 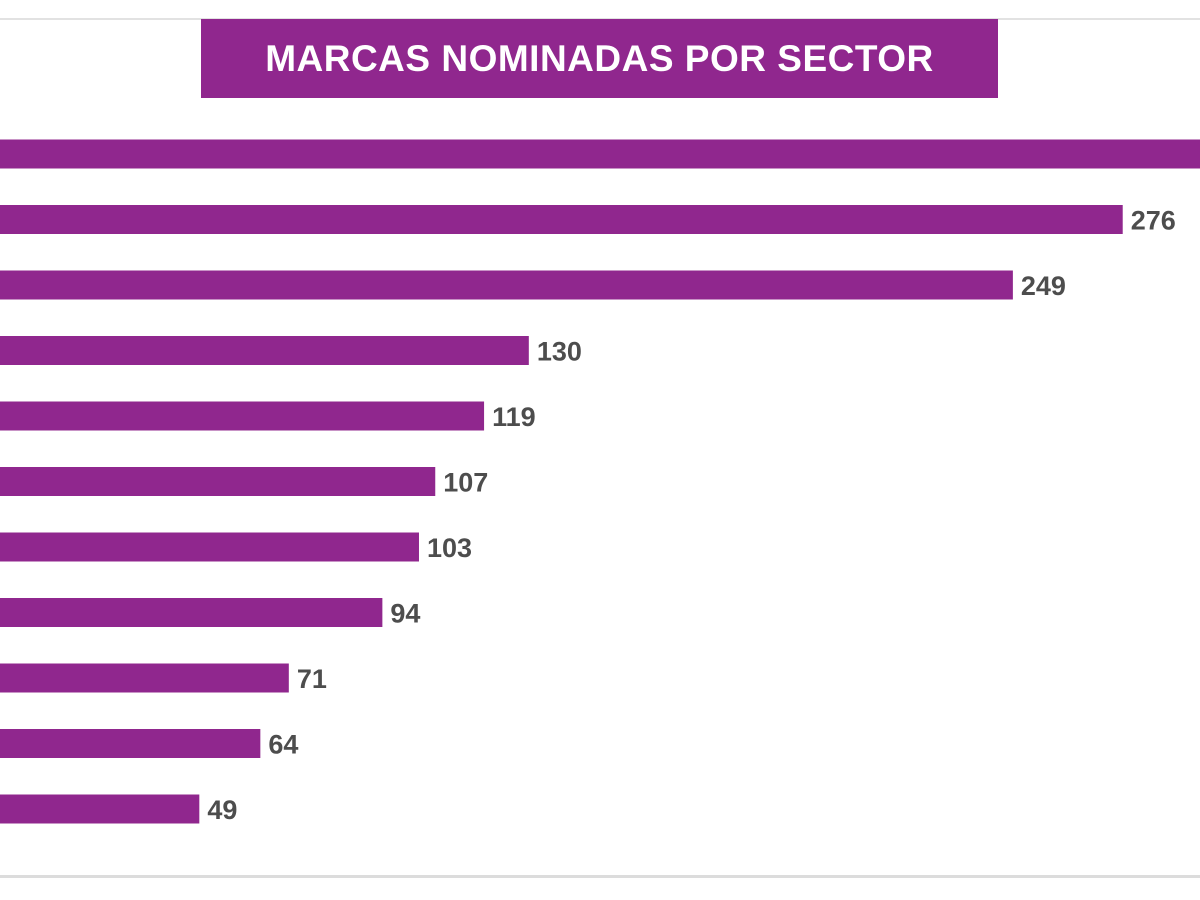 I want to click on bar-value-label-10: 64, so click(x=283, y=745).